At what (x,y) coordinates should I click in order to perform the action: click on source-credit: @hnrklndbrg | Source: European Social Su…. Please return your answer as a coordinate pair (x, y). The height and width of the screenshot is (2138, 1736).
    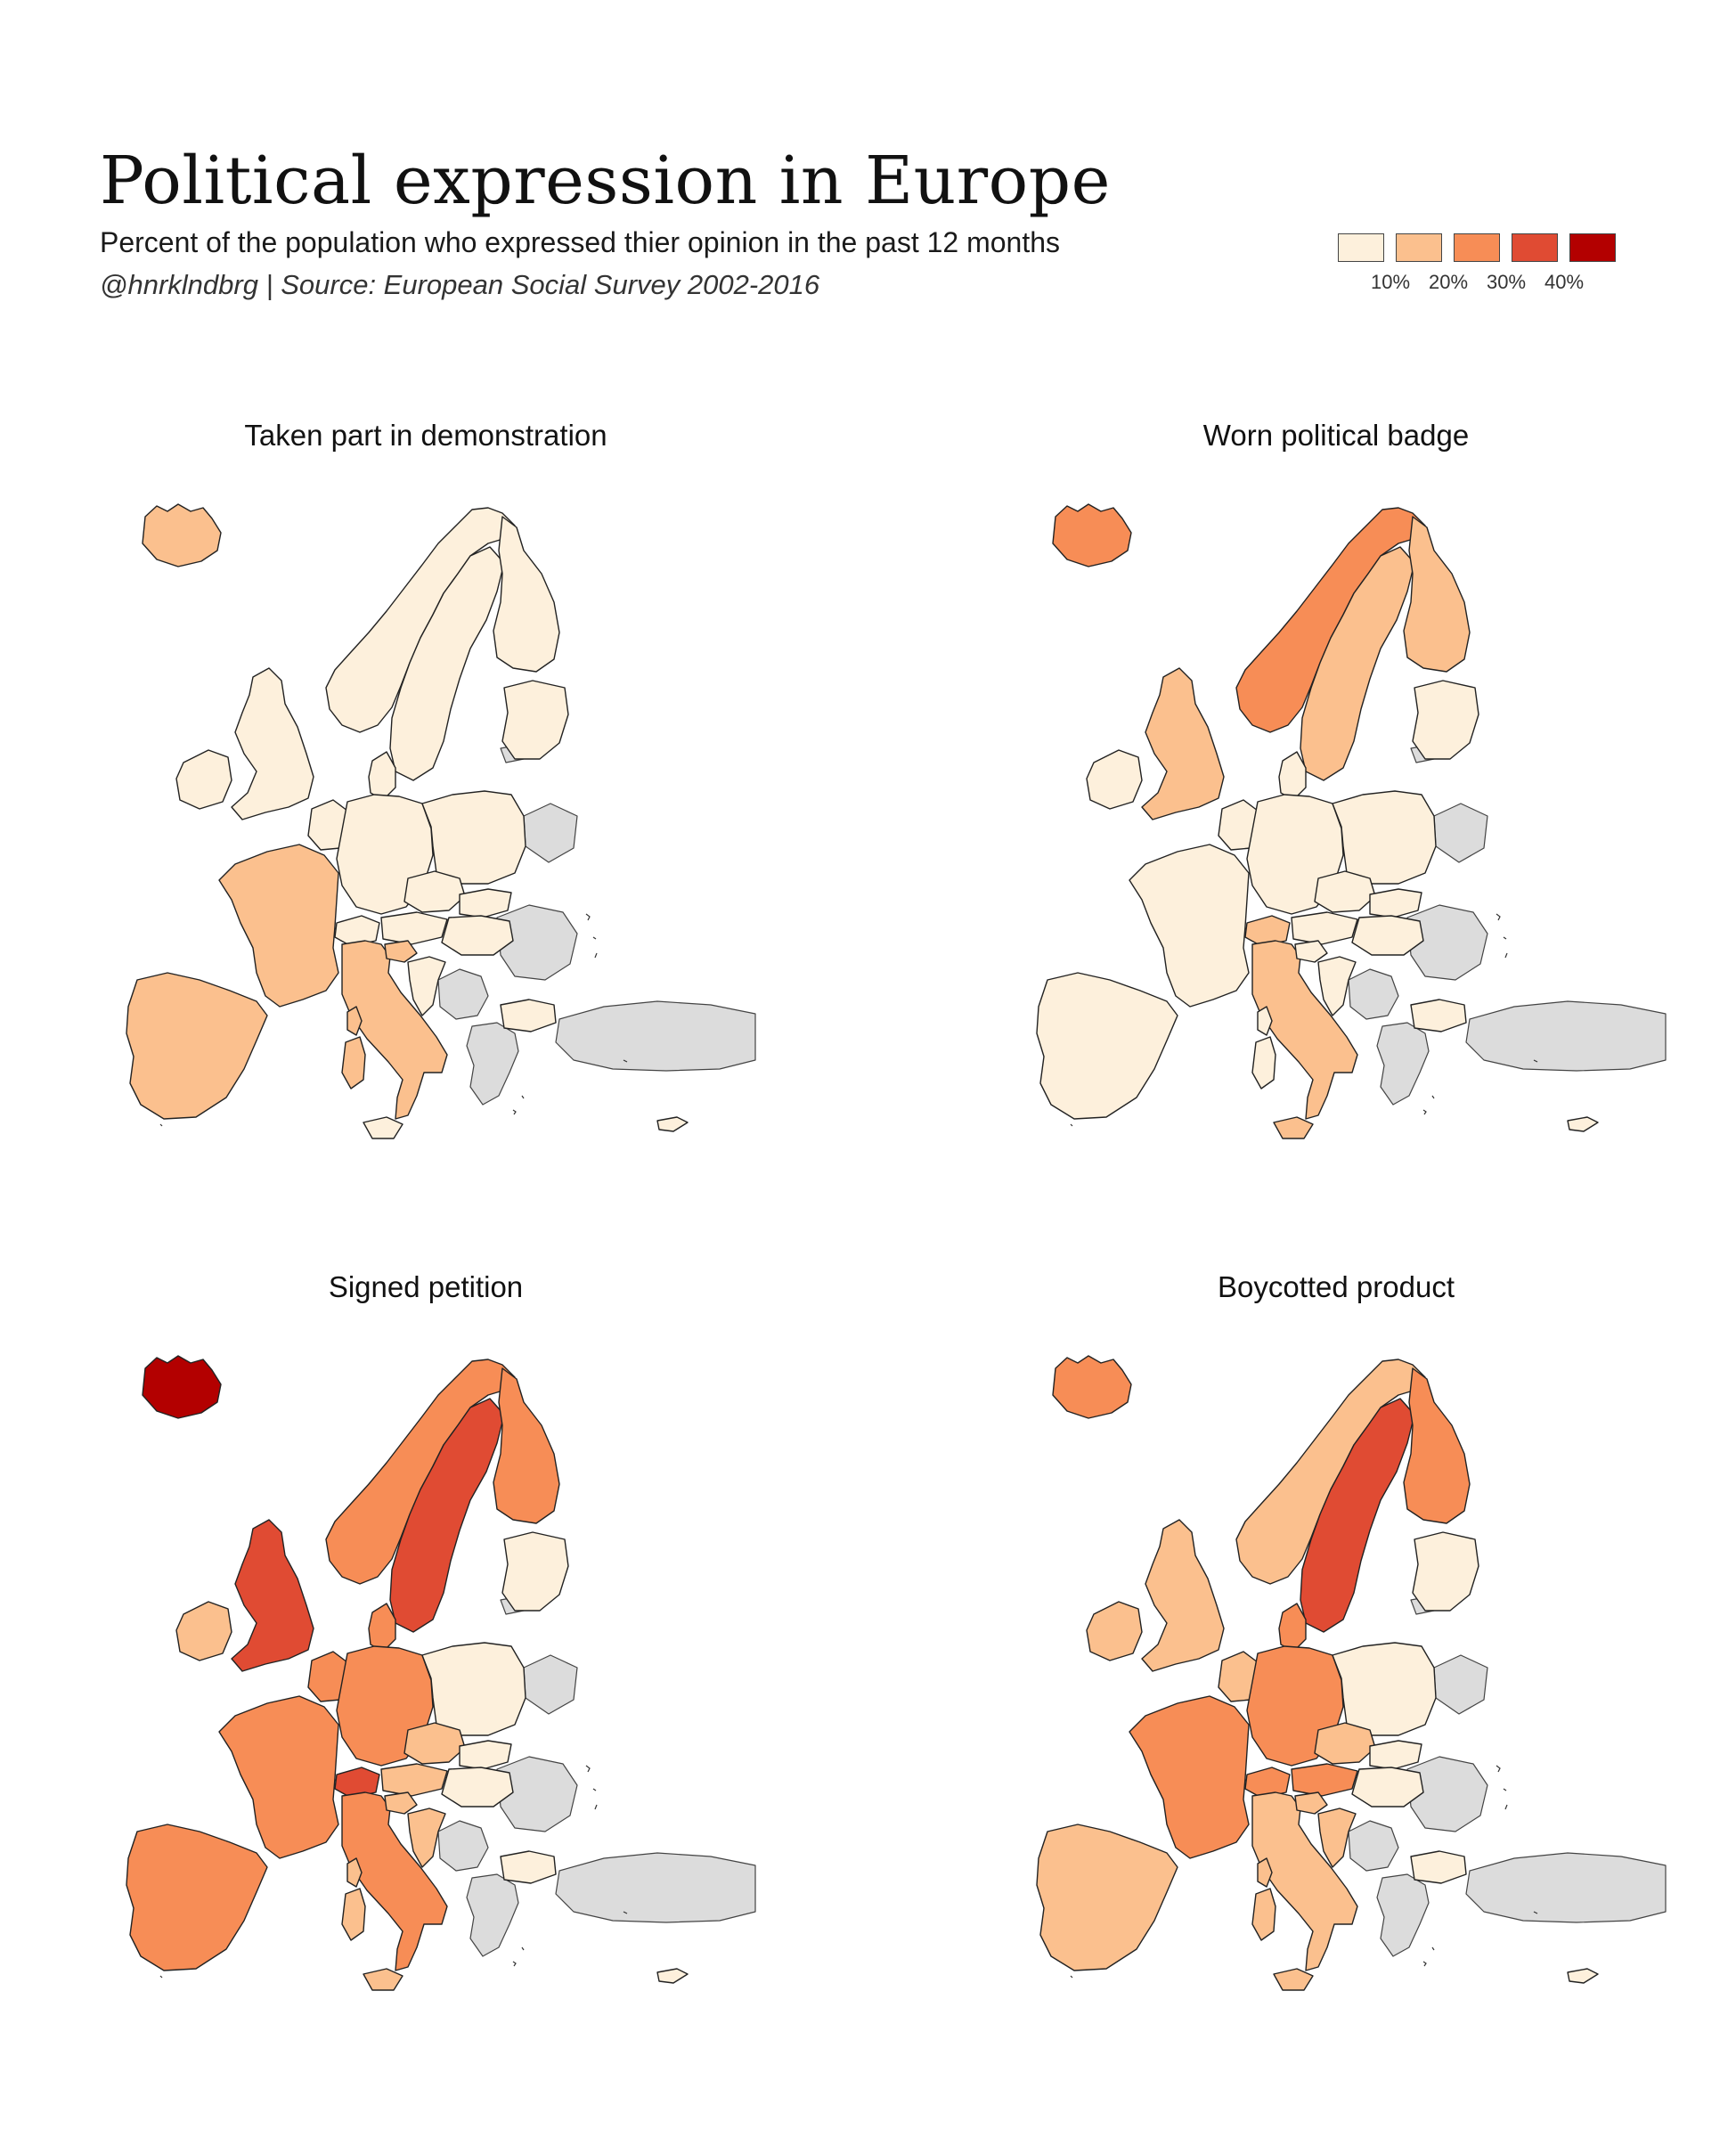
    Looking at the image, I should click on (460, 284).